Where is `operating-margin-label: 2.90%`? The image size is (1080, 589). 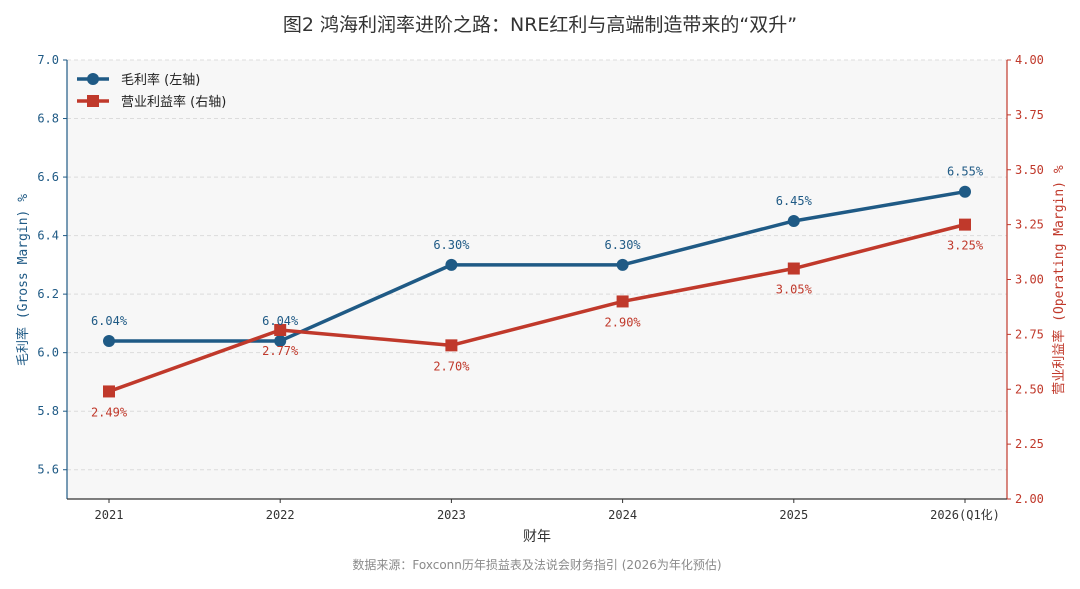 operating-margin-label: 2.90% is located at coordinates (623, 322).